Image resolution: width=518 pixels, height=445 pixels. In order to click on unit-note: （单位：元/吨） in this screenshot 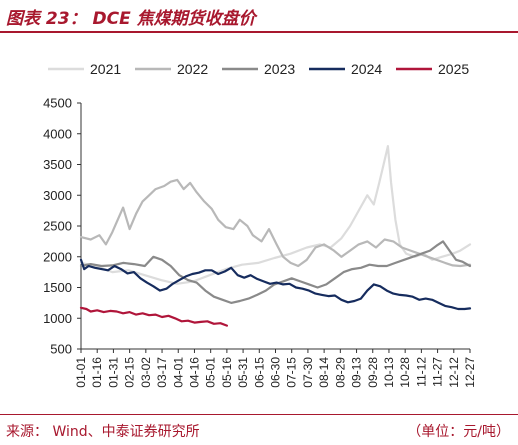, I will do `click(458, 432)`.